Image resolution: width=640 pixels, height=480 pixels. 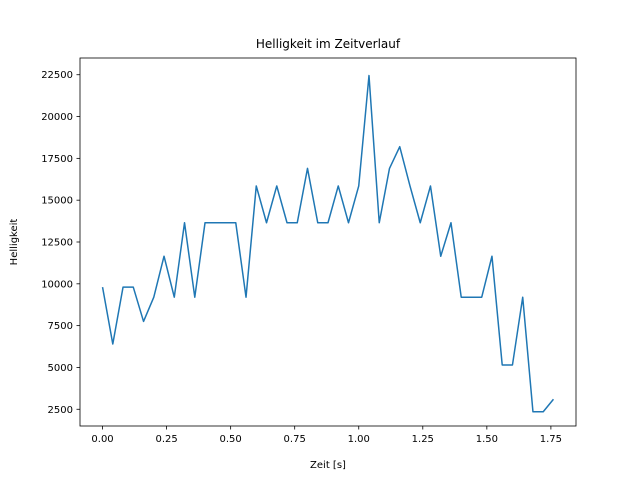 I want to click on y-tick-label: 17500, so click(x=57, y=159).